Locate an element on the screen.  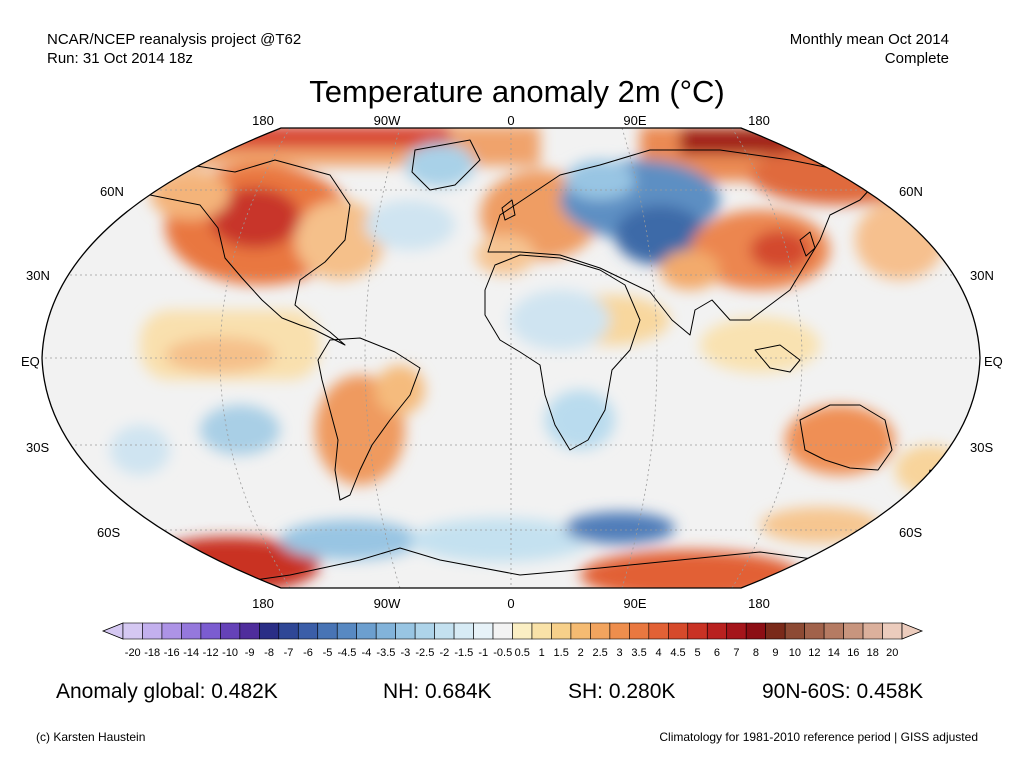
lat-label-right-30s: 30S is located at coordinates (982, 447).